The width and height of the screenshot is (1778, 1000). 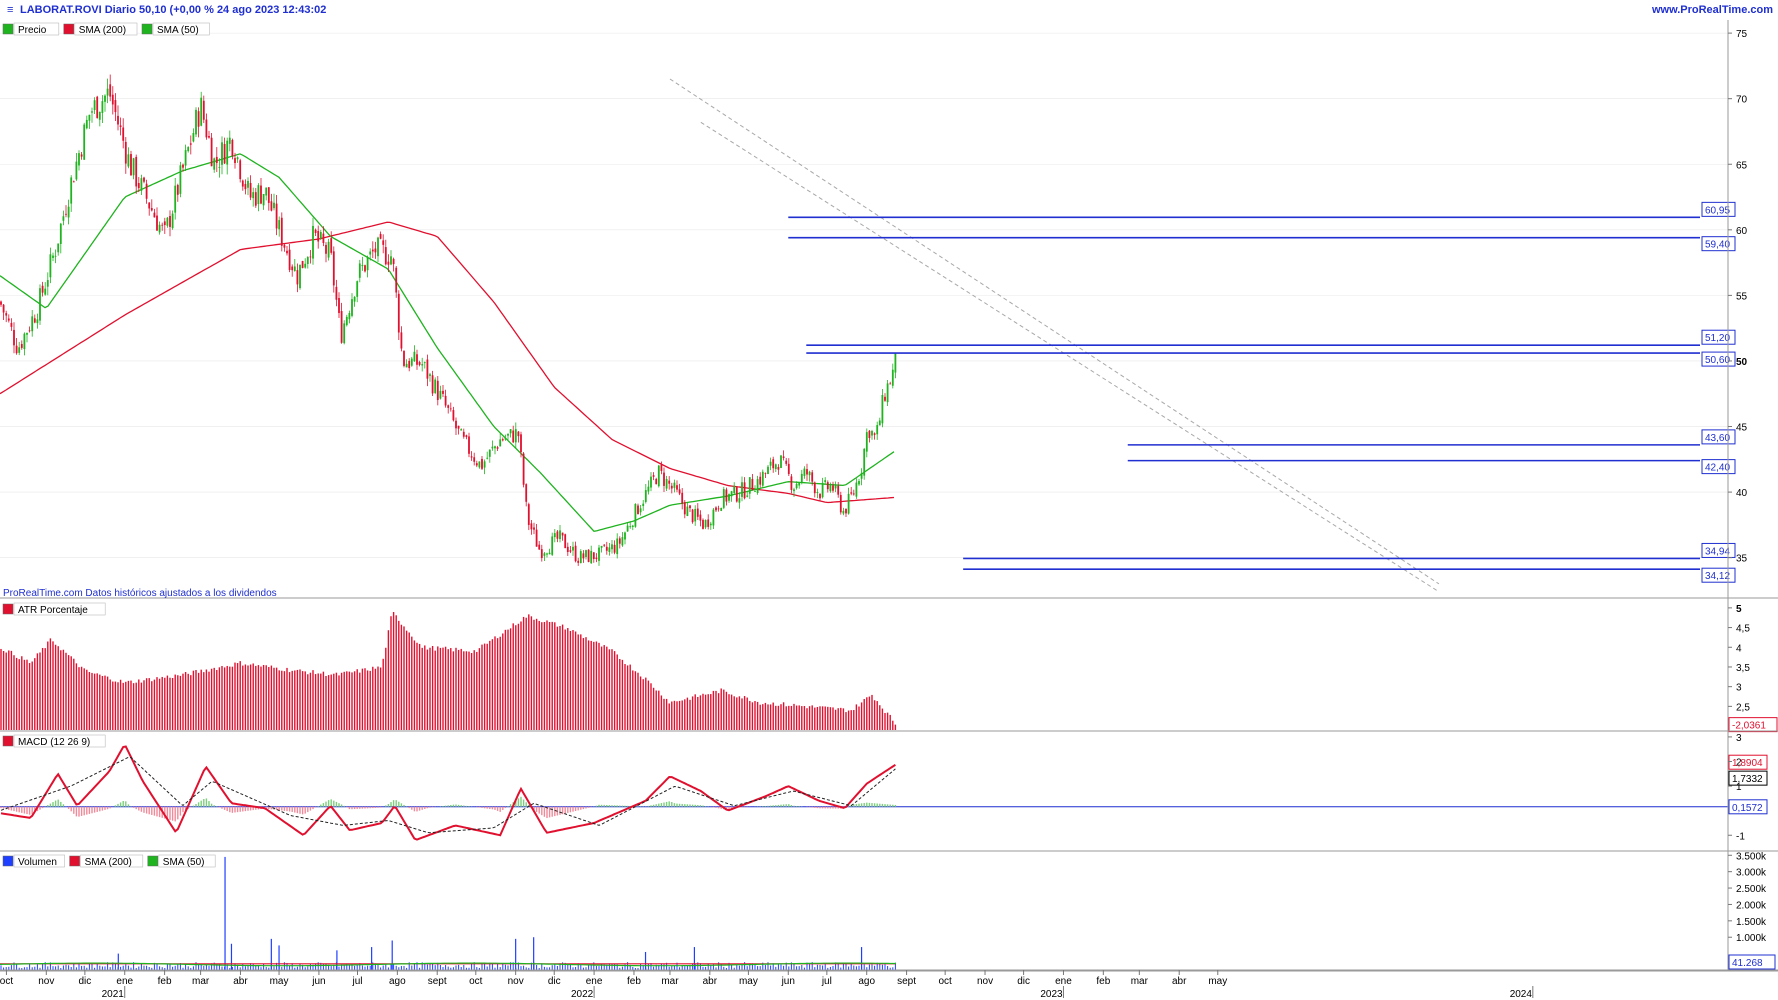 I want to click on macd-signal-line, so click(x=448, y=795).